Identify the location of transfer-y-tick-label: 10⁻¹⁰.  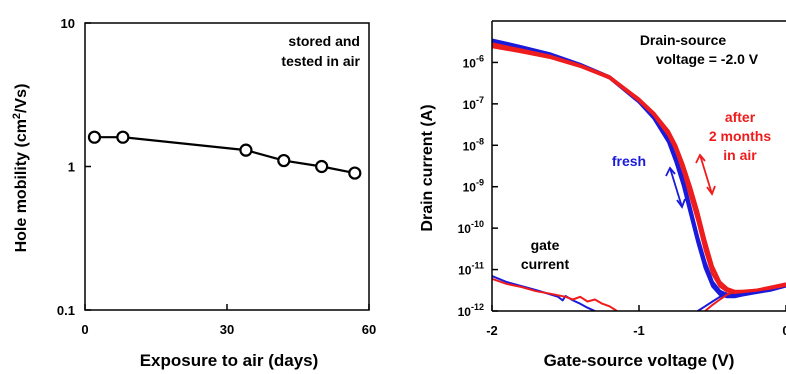
(471, 227).